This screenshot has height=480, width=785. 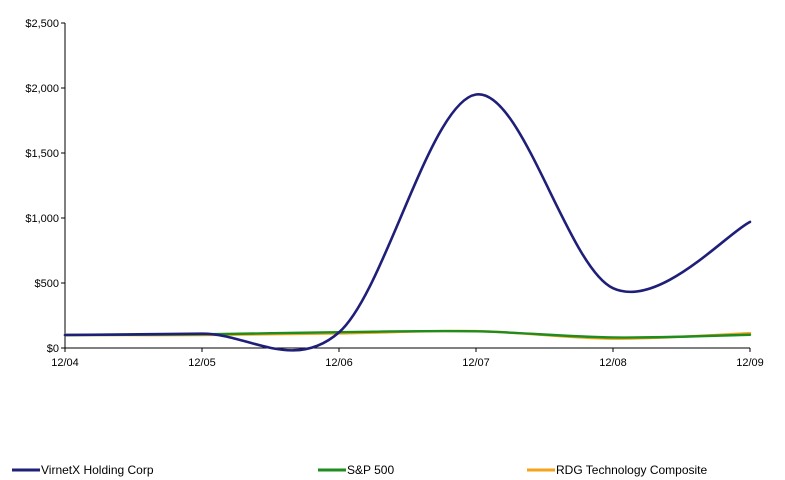 I want to click on y-tick-label: $0, so click(x=53, y=349).